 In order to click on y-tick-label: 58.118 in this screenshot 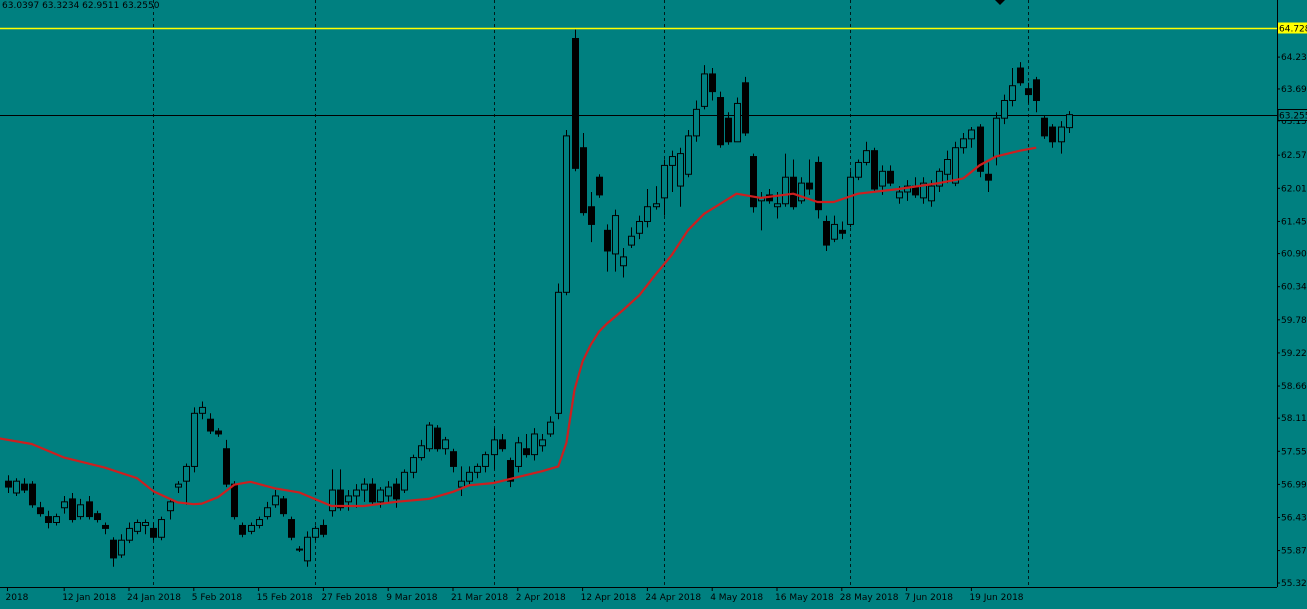, I will do `click(1294, 419)`.